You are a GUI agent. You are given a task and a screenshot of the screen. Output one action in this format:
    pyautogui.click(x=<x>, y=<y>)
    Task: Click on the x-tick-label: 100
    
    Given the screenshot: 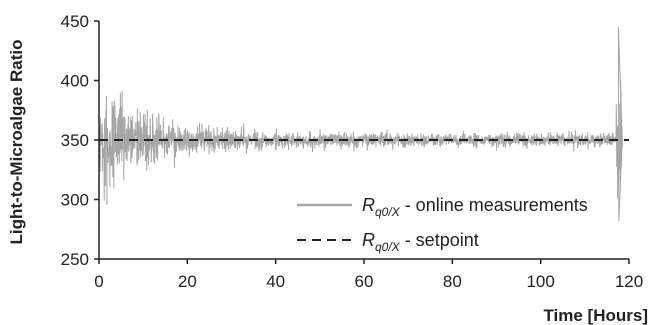 What is the action you would take?
    pyautogui.click(x=540, y=281)
    